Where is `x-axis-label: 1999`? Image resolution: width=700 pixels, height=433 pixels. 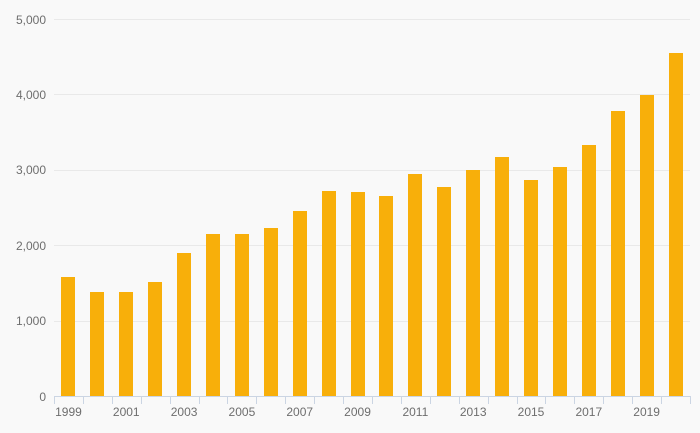
x-axis-label: 1999 is located at coordinates (68, 411).